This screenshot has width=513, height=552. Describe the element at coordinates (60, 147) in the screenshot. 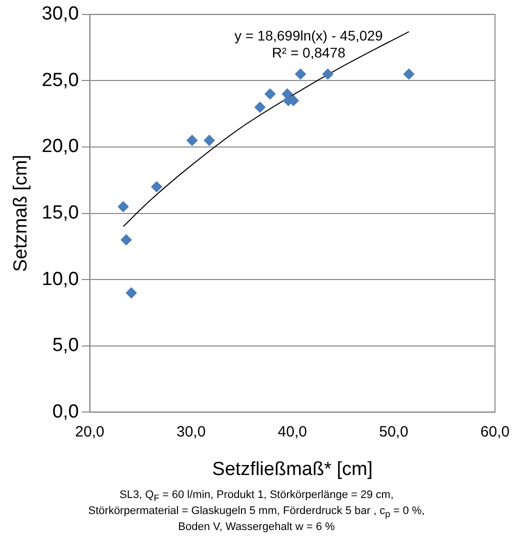

I see `y-tick-label: 20,0` at that location.